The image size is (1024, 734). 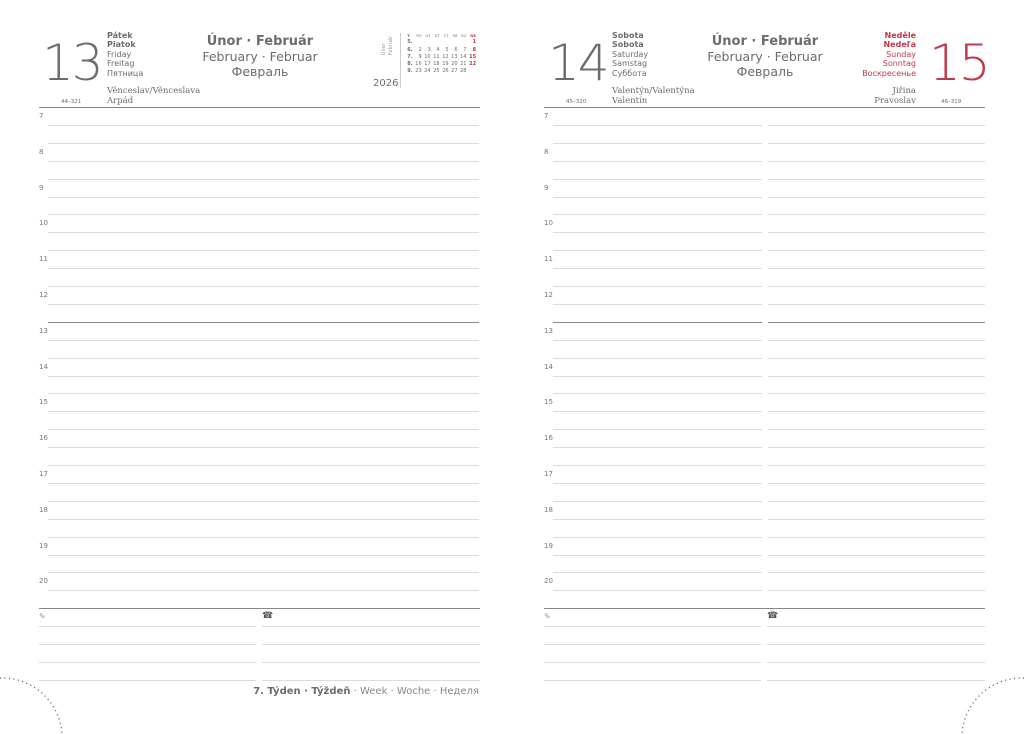 What do you see at coordinates (436, 64) in the screenshot?
I see `mini-calendar-day: 18` at bounding box center [436, 64].